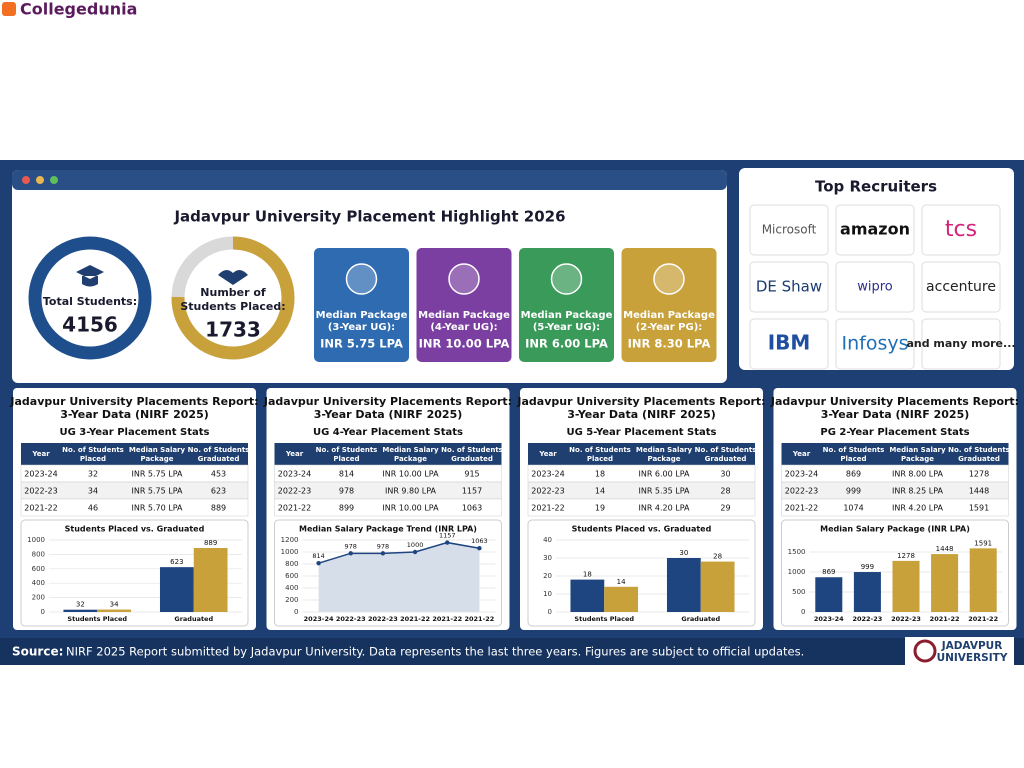  I want to click on recruiter-logo: Infosys, so click(874, 344).